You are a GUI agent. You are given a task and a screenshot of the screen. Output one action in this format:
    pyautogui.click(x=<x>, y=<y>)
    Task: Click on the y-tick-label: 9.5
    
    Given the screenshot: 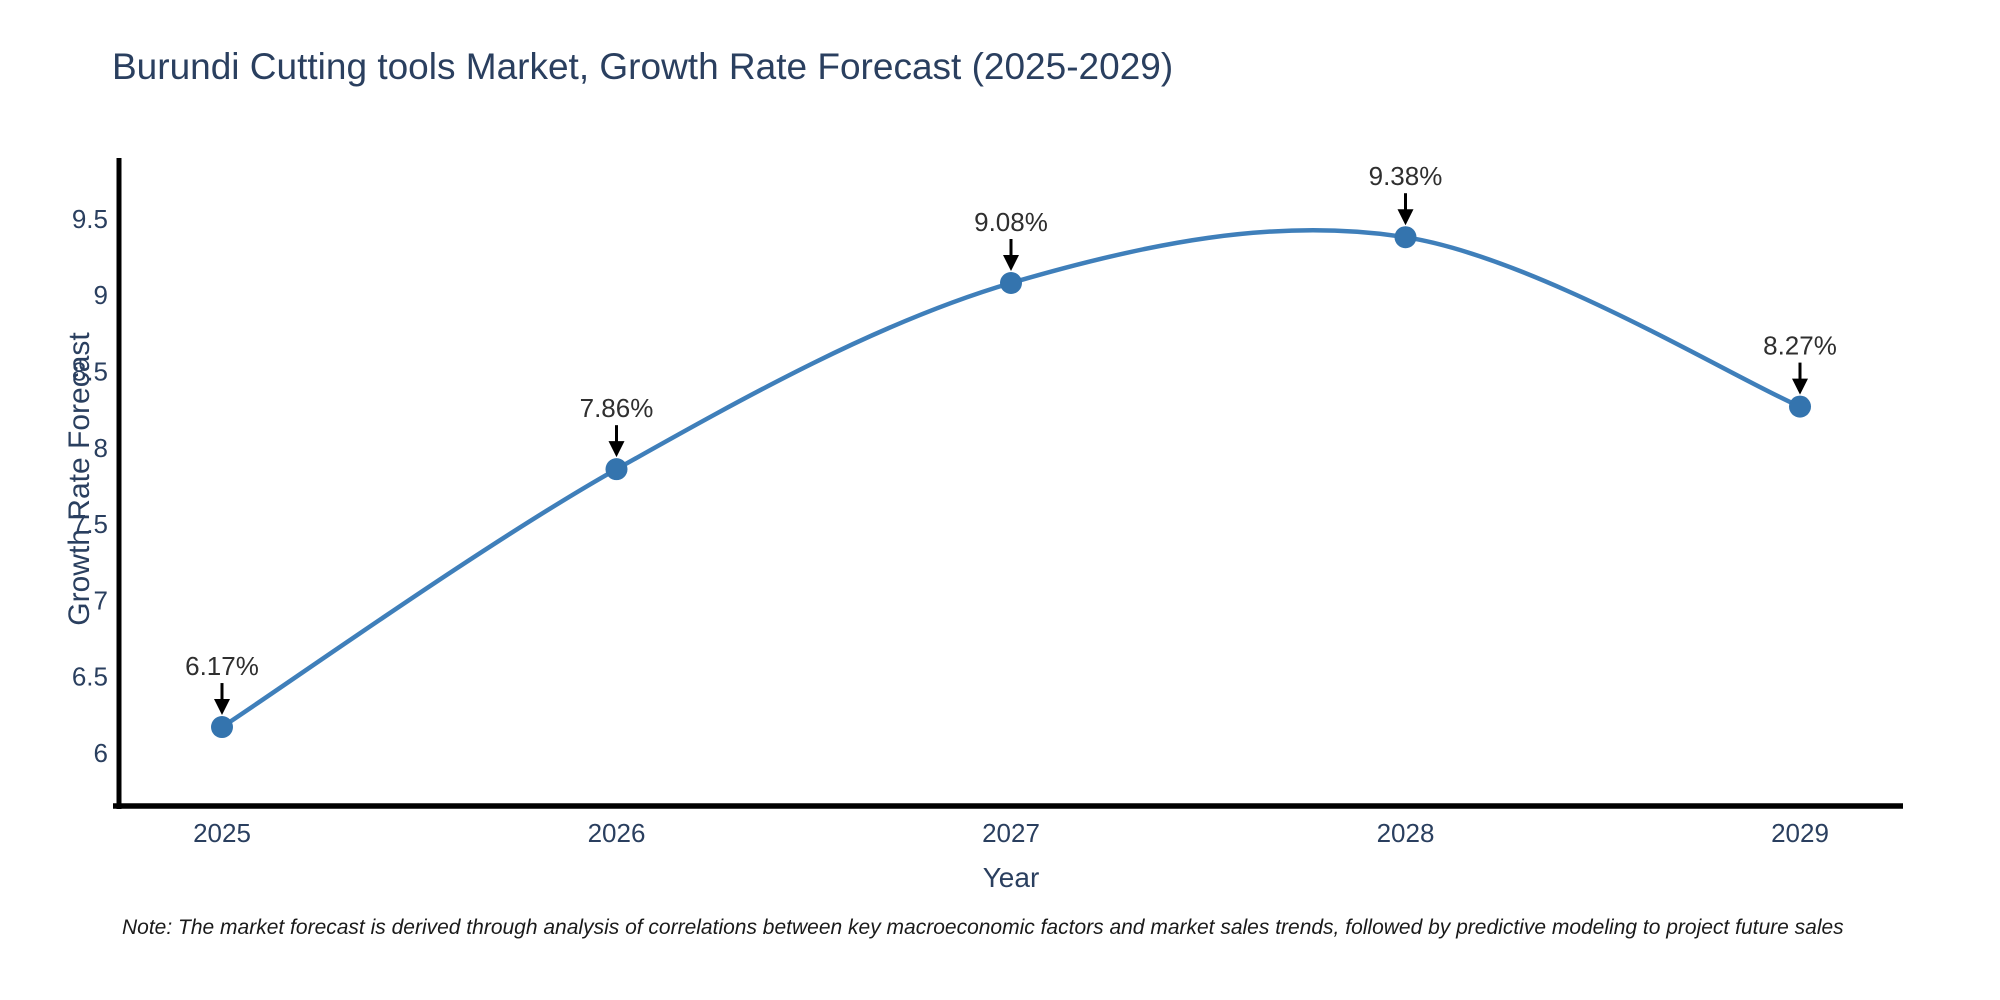 What is the action you would take?
    pyautogui.click(x=90, y=219)
    